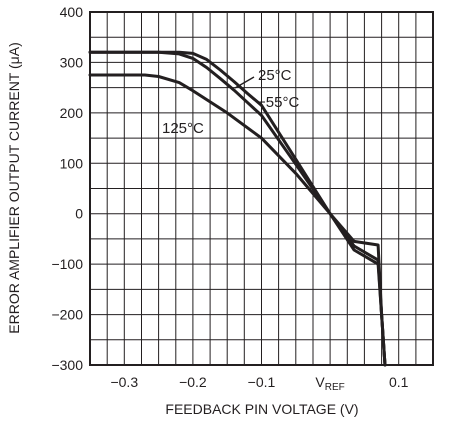 The height and width of the screenshot is (421, 450). I want to click on y-axis-title: ERROR AMPLIFIER OUTPUT CURRENT (μA), so click(14, 187).